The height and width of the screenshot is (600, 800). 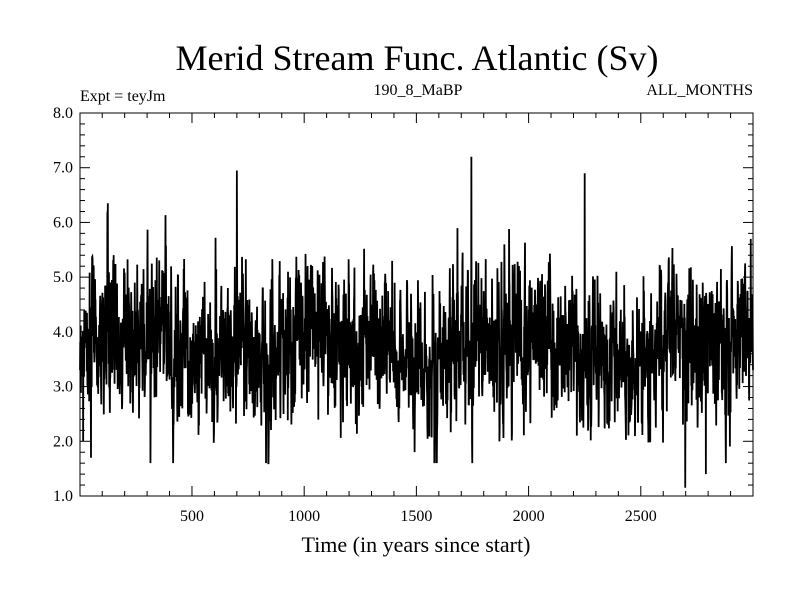 I want to click on y-tick-label: 1.0, so click(x=63, y=496).